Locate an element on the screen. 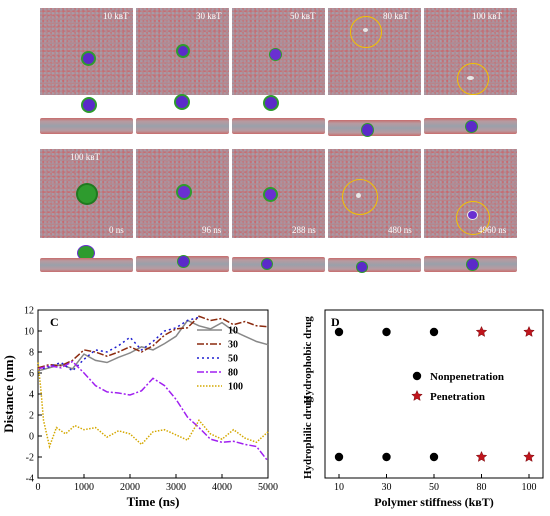 The height and width of the screenshot is (516, 550). row-label-hydrophobic: Hydrophobic drug is located at coordinates (308, 360).